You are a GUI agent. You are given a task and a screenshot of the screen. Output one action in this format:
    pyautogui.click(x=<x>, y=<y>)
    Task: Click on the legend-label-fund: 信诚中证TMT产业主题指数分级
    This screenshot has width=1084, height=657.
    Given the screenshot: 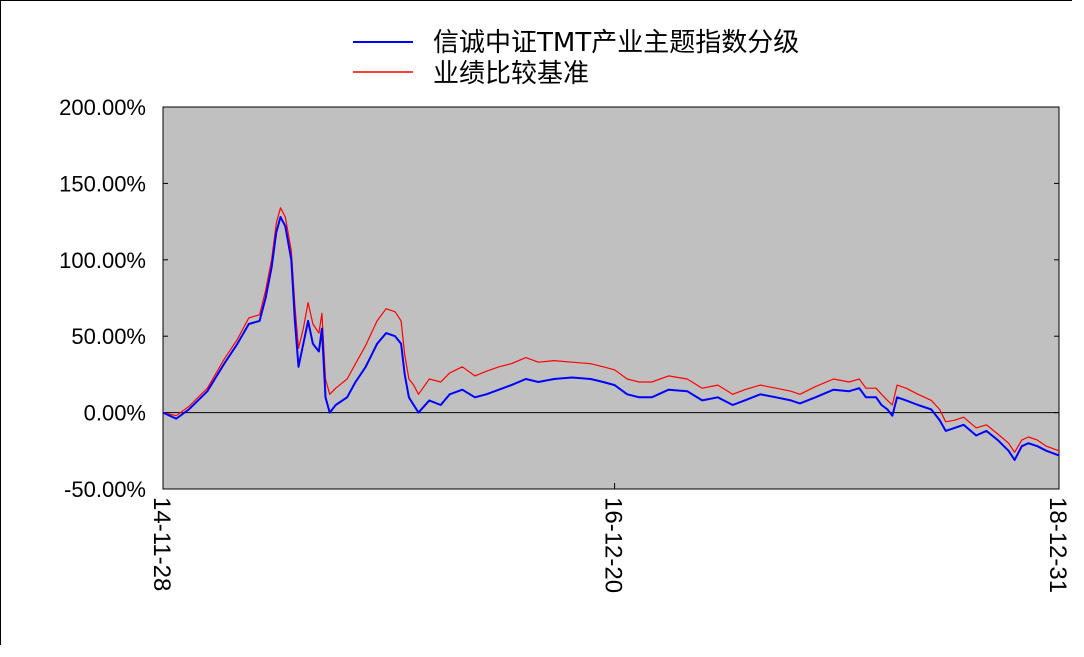 What is the action you would take?
    pyautogui.click(x=616, y=43)
    